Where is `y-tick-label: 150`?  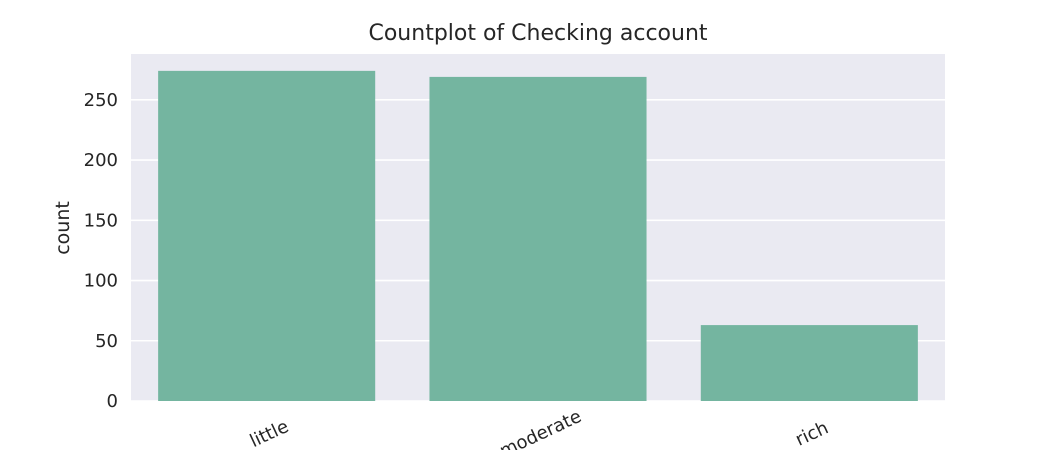
y-tick-label: 150 is located at coordinates (101, 220).